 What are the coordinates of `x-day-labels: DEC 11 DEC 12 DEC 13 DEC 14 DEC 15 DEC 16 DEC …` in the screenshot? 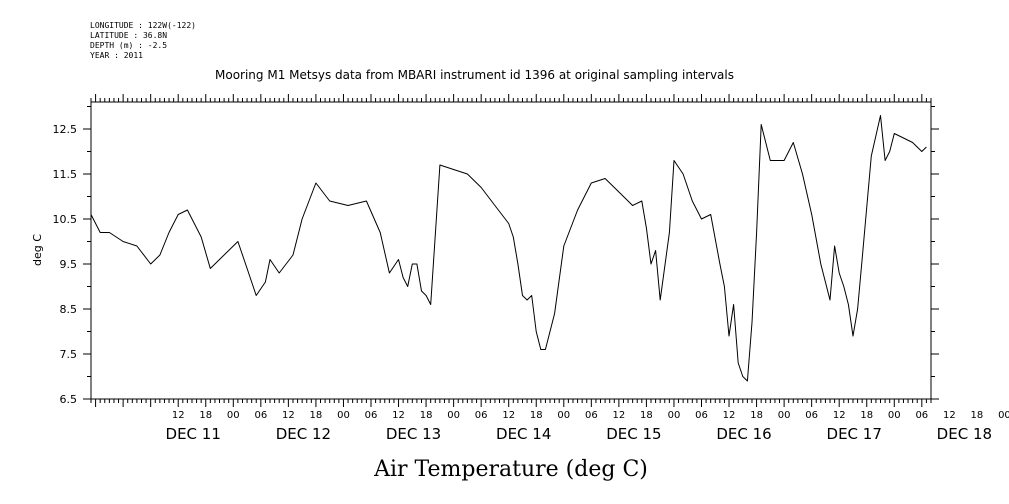 It's located at (579, 434).